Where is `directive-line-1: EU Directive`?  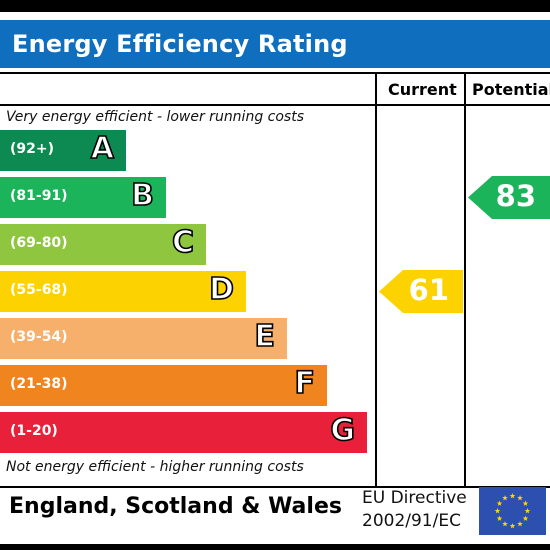 directive-line-1: EU Directive is located at coordinates (414, 498).